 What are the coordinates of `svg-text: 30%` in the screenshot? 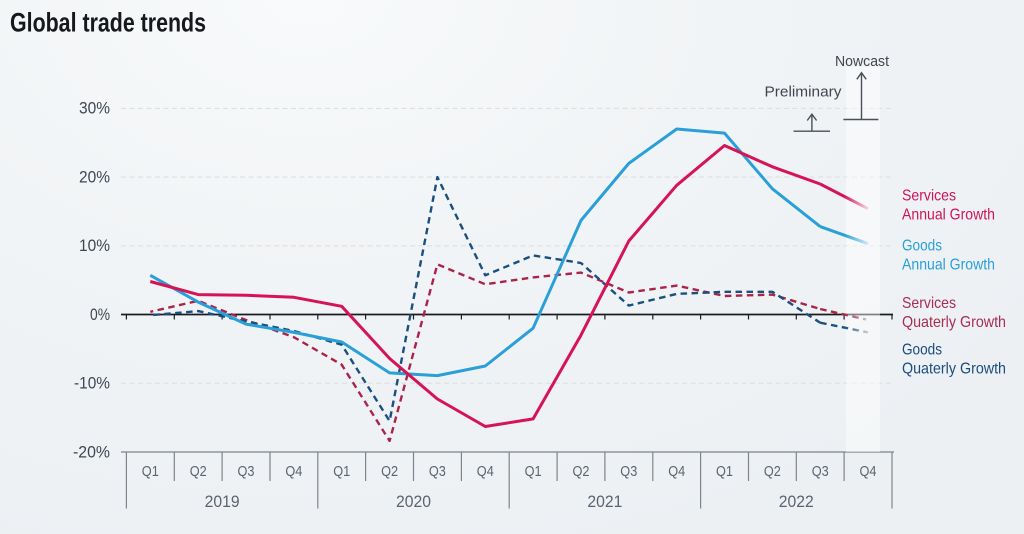 It's located at (94, 108).